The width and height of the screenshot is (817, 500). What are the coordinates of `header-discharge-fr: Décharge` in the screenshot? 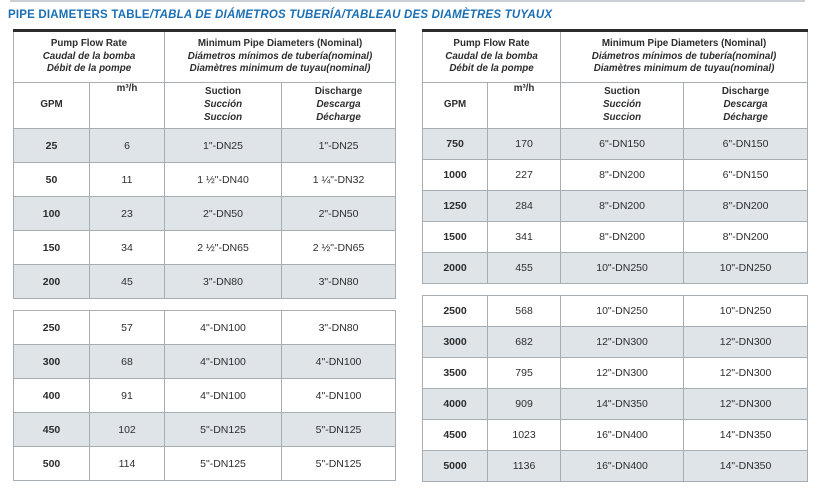 It's located at (338, 117).